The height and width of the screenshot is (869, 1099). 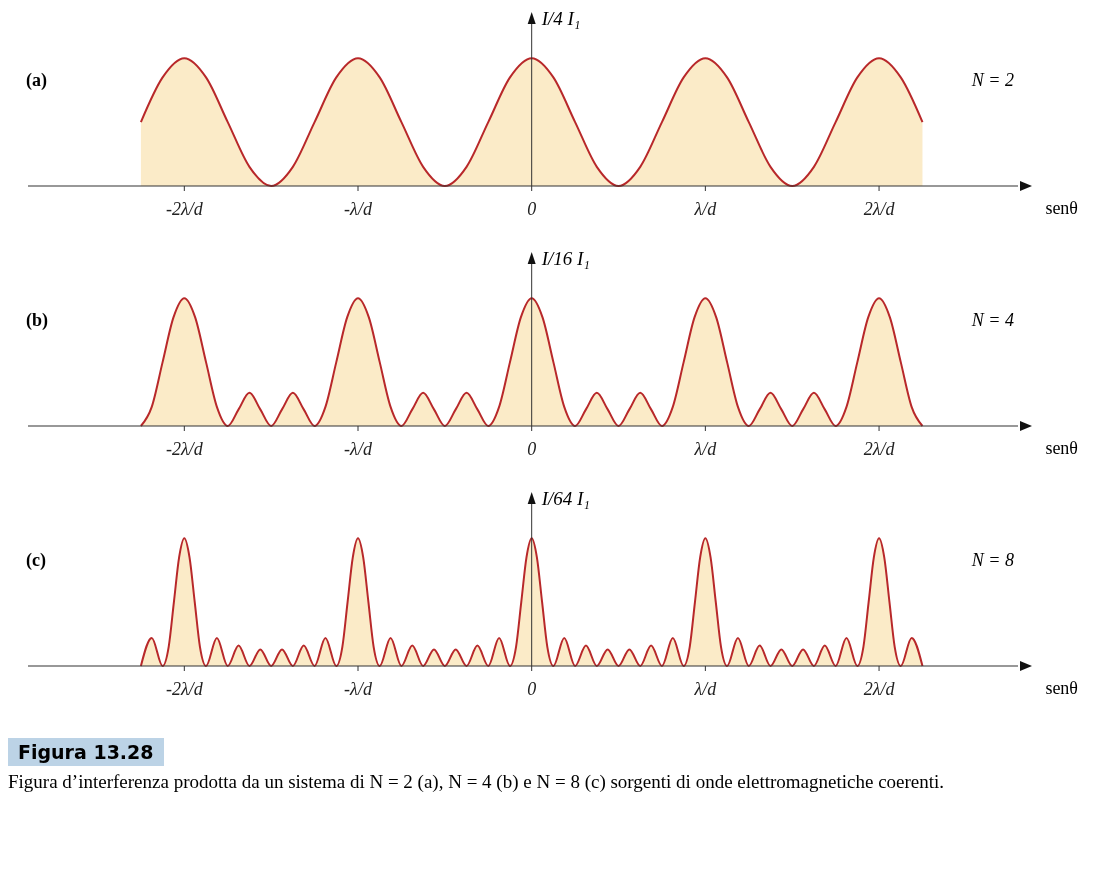 What do you see at coordinates (476, 781) in the screenshot?
I see `text: Figura d’interferenza prodotta da un sistema di N = 2 (a), N = 4 (b) e N = 8 (c) sorgenti di onde elettromagnetiche coerenti.` at bounding box center [476, 781].